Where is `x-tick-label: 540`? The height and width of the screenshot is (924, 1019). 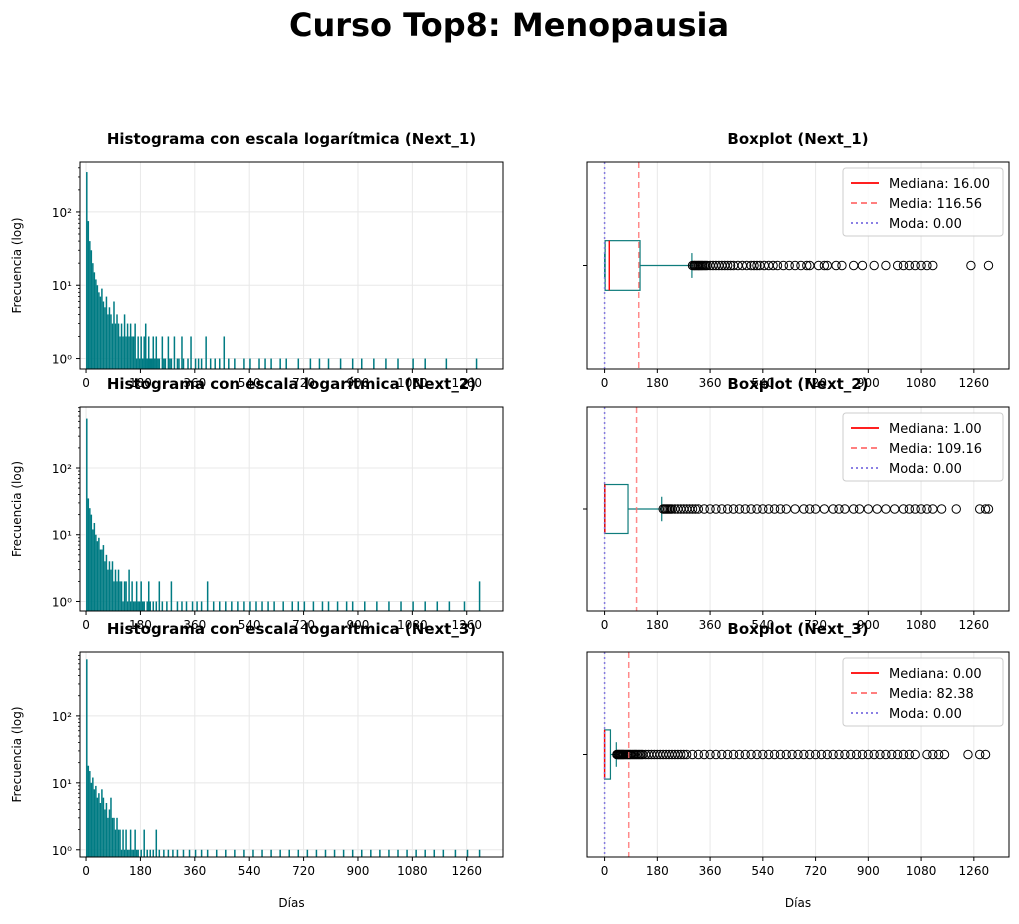 x-tick-label: 540 is located at coordinates (249, 383).